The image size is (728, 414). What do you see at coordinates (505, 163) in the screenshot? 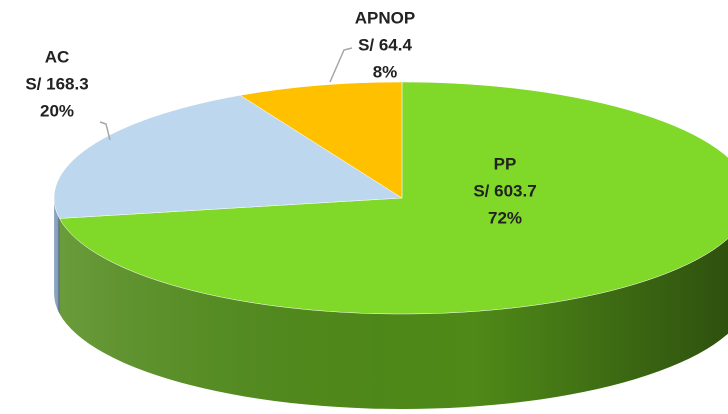
I see `slice-label: PP` at bounding box center [505, 163].